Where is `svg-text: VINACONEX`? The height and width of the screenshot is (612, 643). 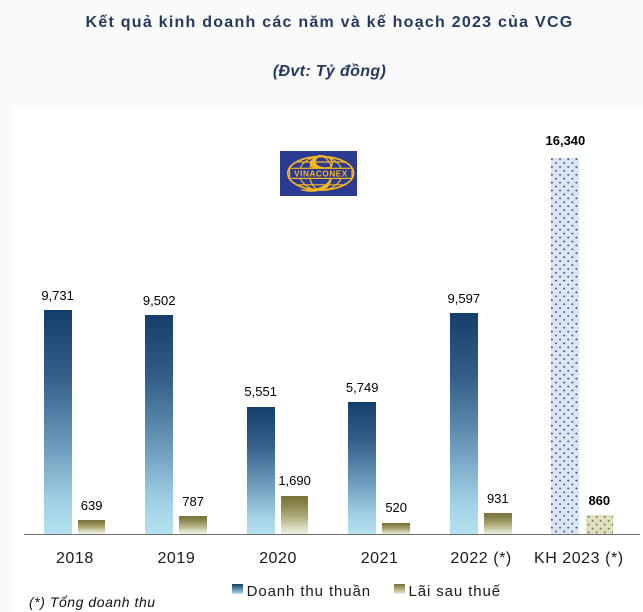 svg-text: VINACONEX is located at coordinates (321, 173).